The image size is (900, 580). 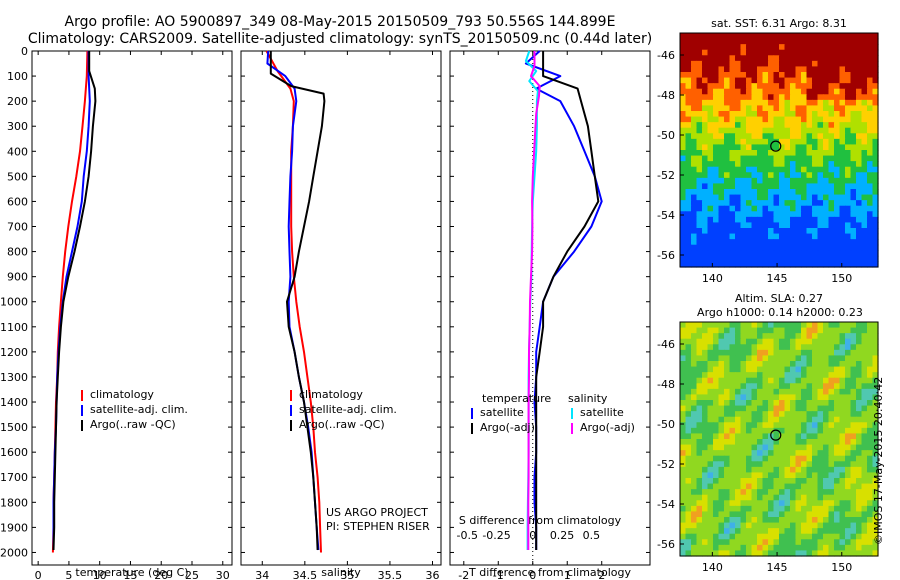 What do you see at coordinates (779, 298) in the screenshot?
I see `sla-map-title-1: Altim. SLA: 0.27` at bounding box center [779, 298].